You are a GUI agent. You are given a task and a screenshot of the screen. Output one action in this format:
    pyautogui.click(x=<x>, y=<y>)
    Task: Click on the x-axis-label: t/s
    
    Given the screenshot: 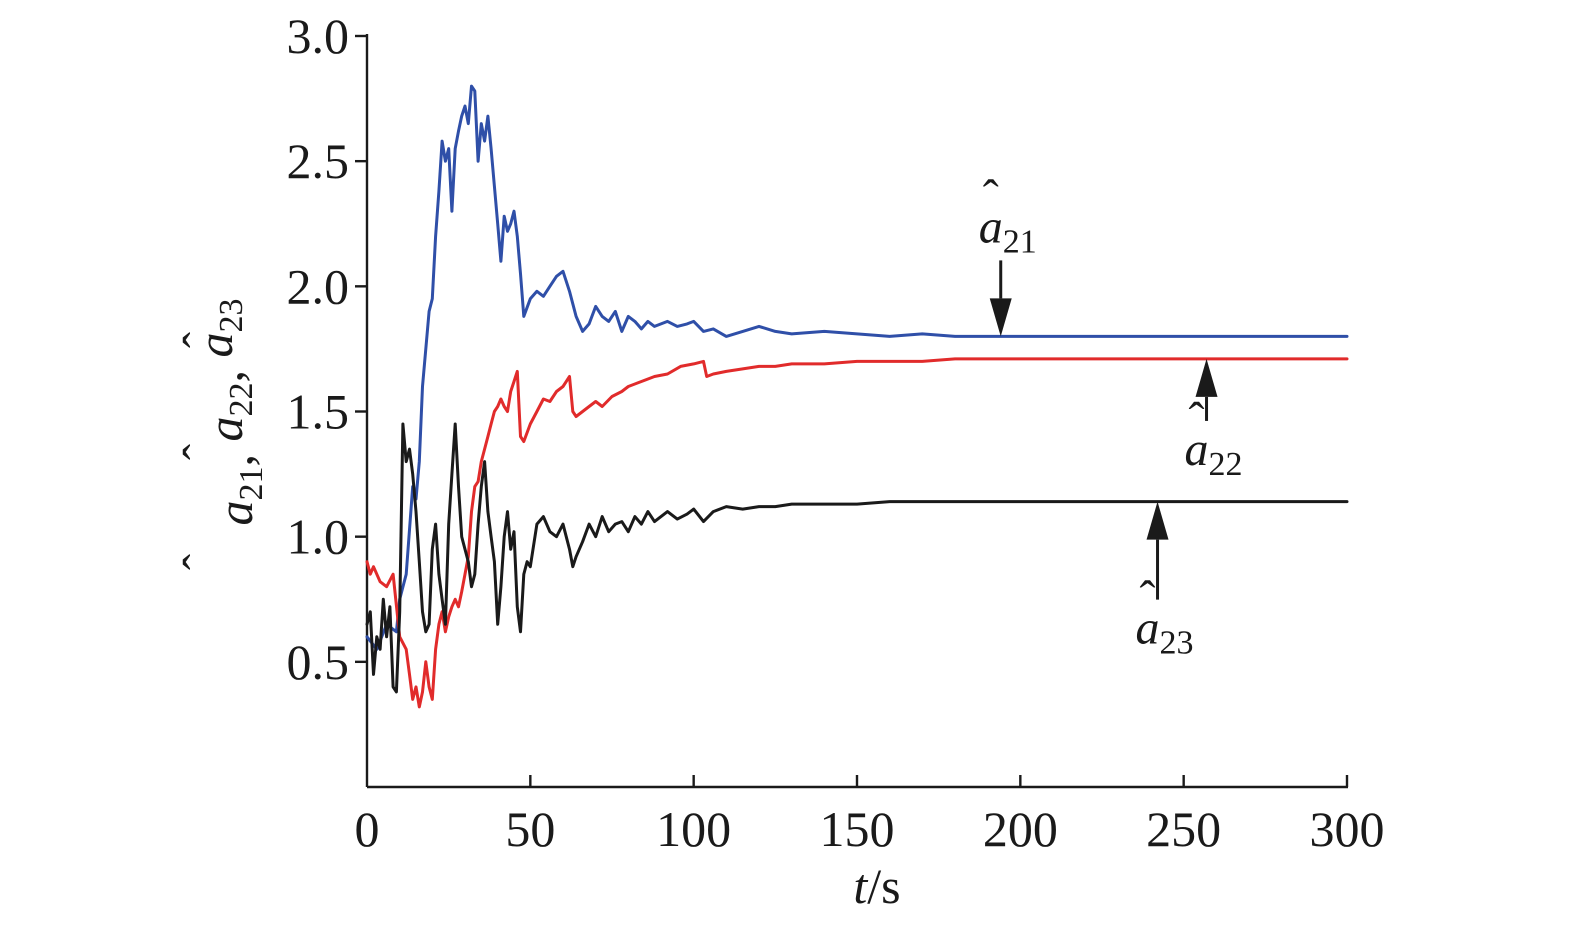 What is the action you would take?
    pyautogui.click(x=876, y=886)
    